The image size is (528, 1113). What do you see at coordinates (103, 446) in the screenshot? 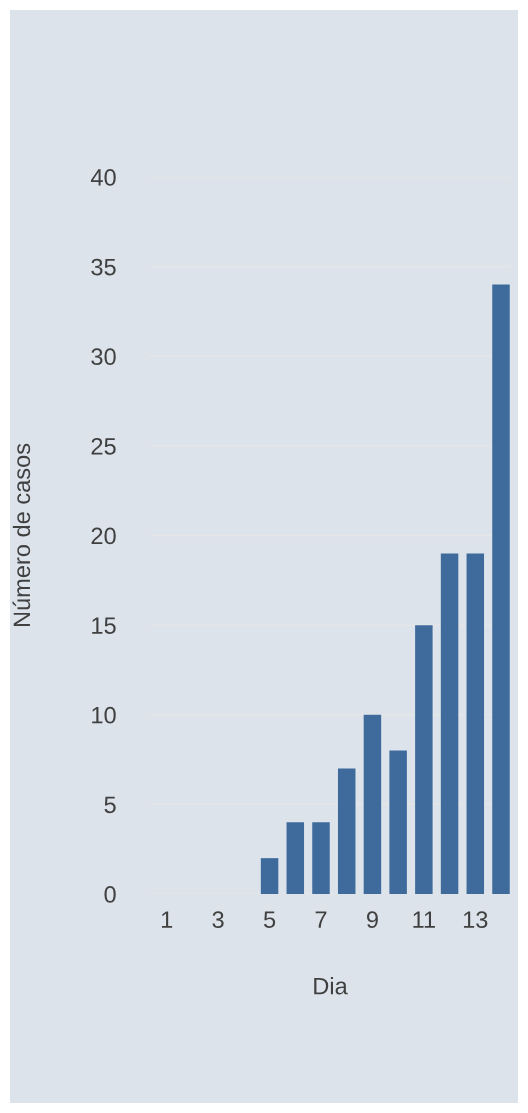
I see `y-tick-label: 25` at bounding box center [103, 446].